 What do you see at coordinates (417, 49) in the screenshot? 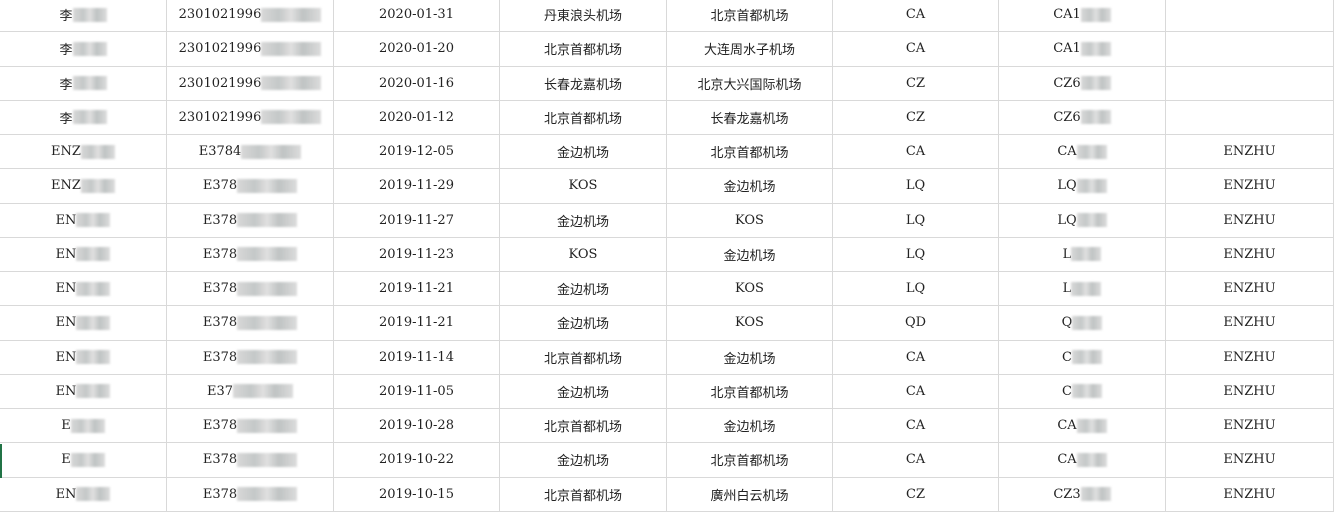
I see `cell-date: 2020-01-20` at bounding box center [417, 49].